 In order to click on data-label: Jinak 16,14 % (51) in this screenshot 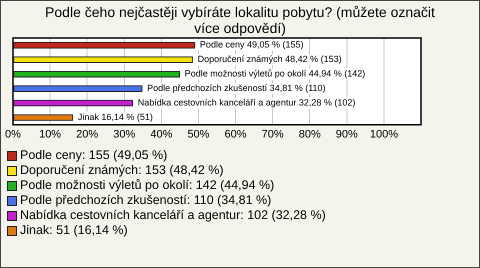, I will do `click(115, 117)`.